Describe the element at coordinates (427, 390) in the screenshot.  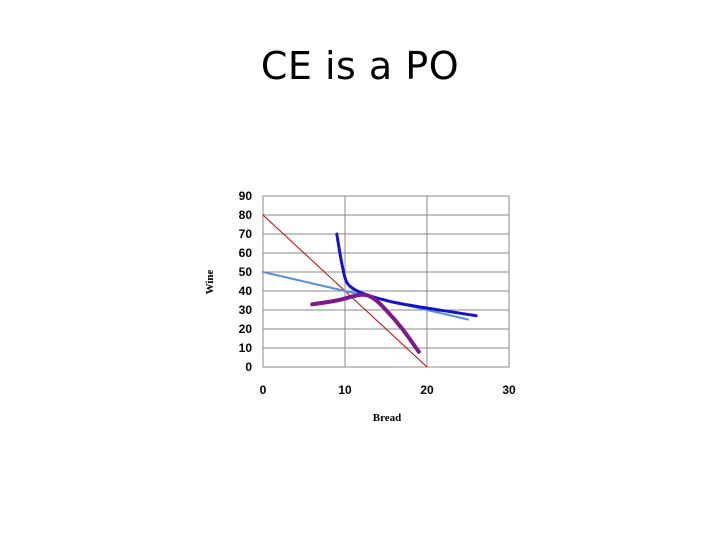
I see `x-tick-label: 20` at that location.